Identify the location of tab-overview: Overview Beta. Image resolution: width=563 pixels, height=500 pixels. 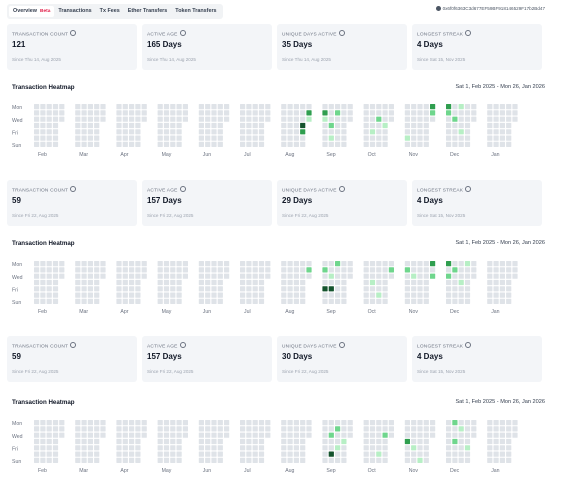
(32, 11).